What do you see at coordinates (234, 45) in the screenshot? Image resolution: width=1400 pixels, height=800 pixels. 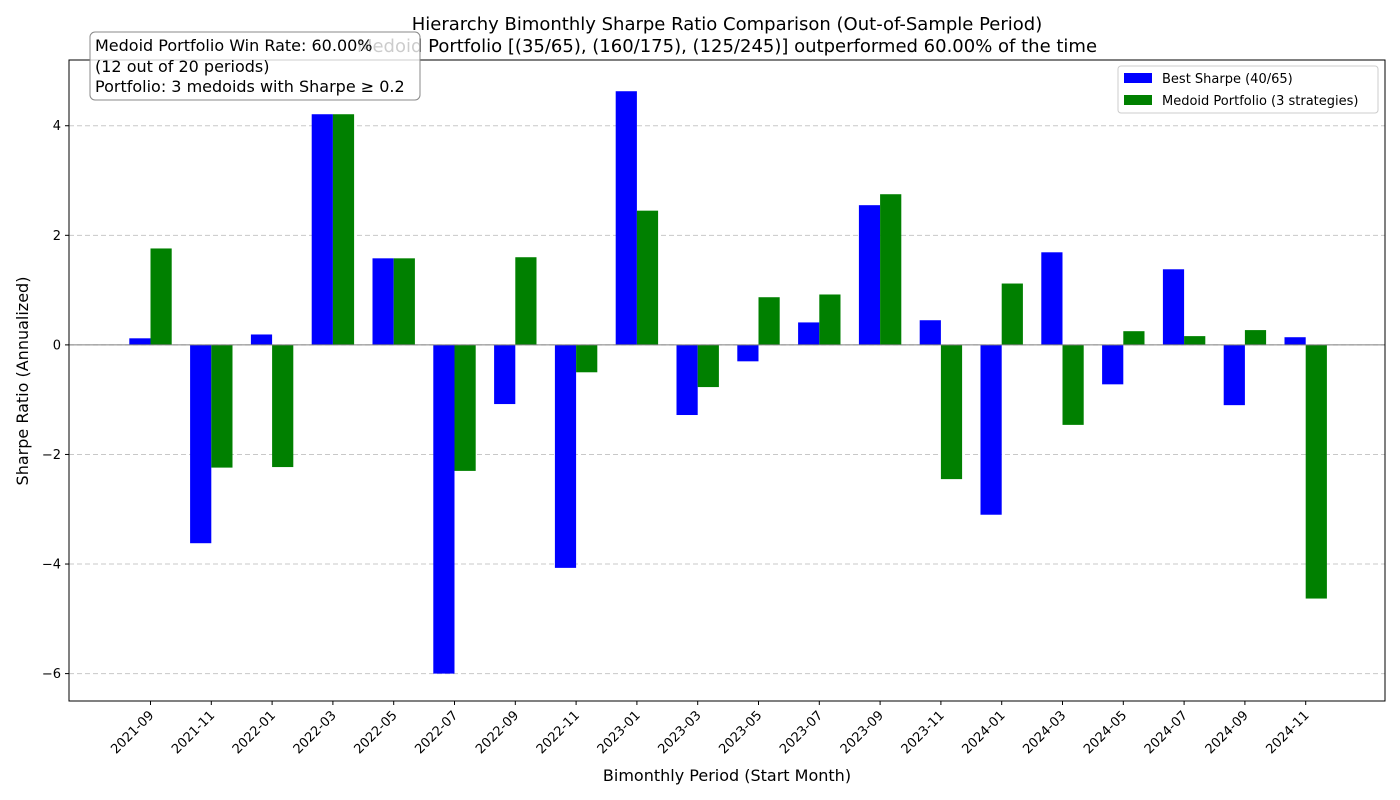 I see `info-win-rate: Medoid Portfolio Win Rate: 60.00%` at bounding box center [234, 45].